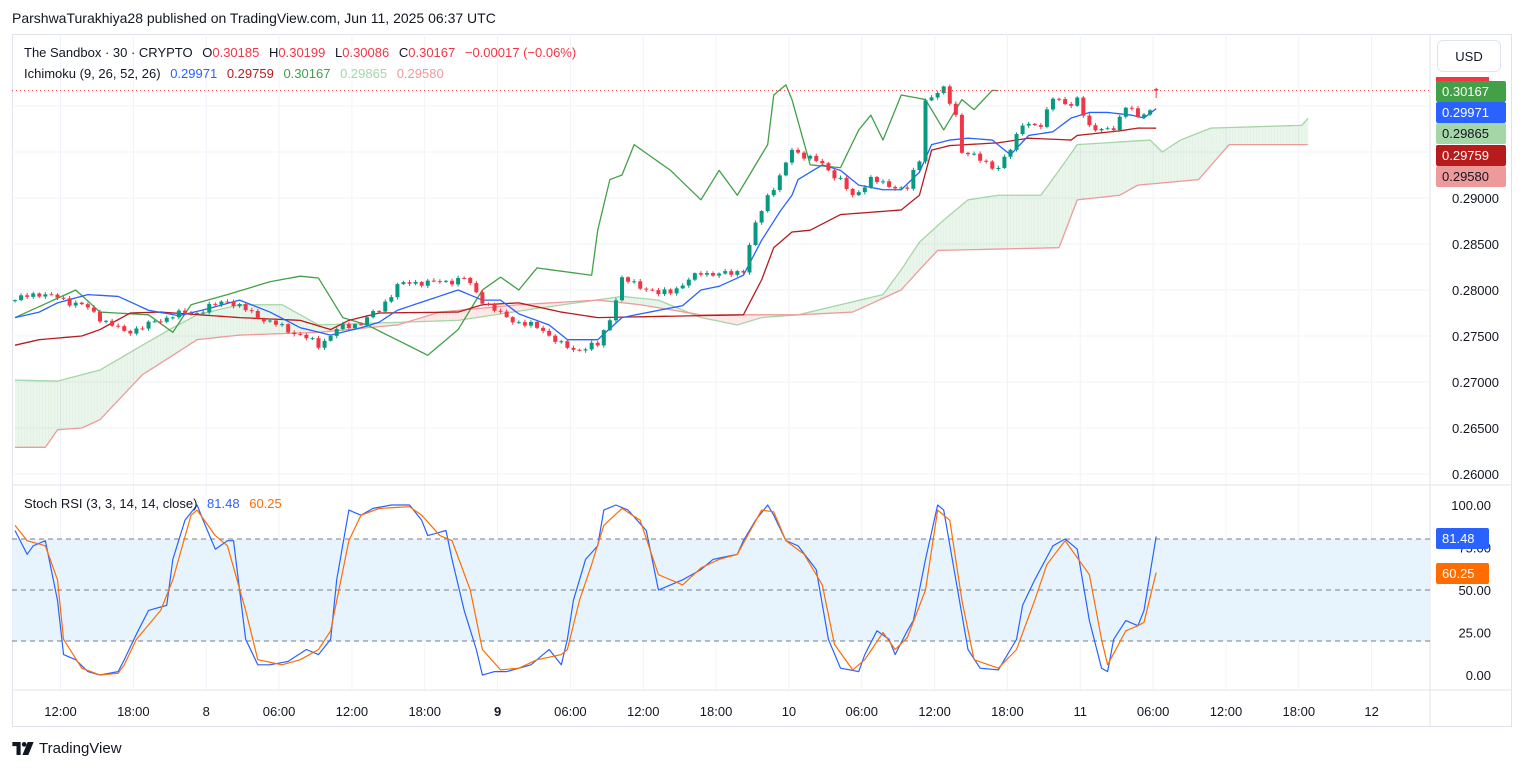 This screenshot has width=1524, height=772. What do you see at coordinates (1465, 155) in the screenshot?
I see `base-badge-text: 0.29759` at bounding box center [1465, 155].